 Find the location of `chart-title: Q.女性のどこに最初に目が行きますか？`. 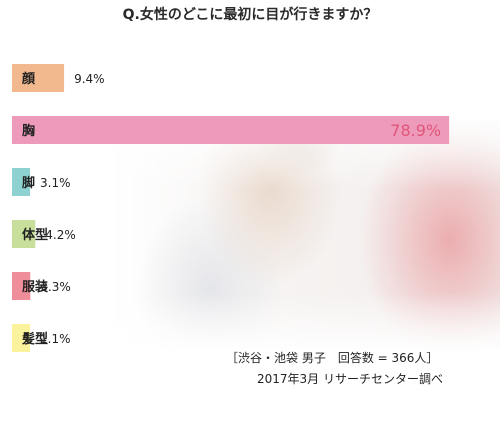

chart-title: Q.女性のどこに最初に目が行きますか？ is located at coordinates (250, 15).